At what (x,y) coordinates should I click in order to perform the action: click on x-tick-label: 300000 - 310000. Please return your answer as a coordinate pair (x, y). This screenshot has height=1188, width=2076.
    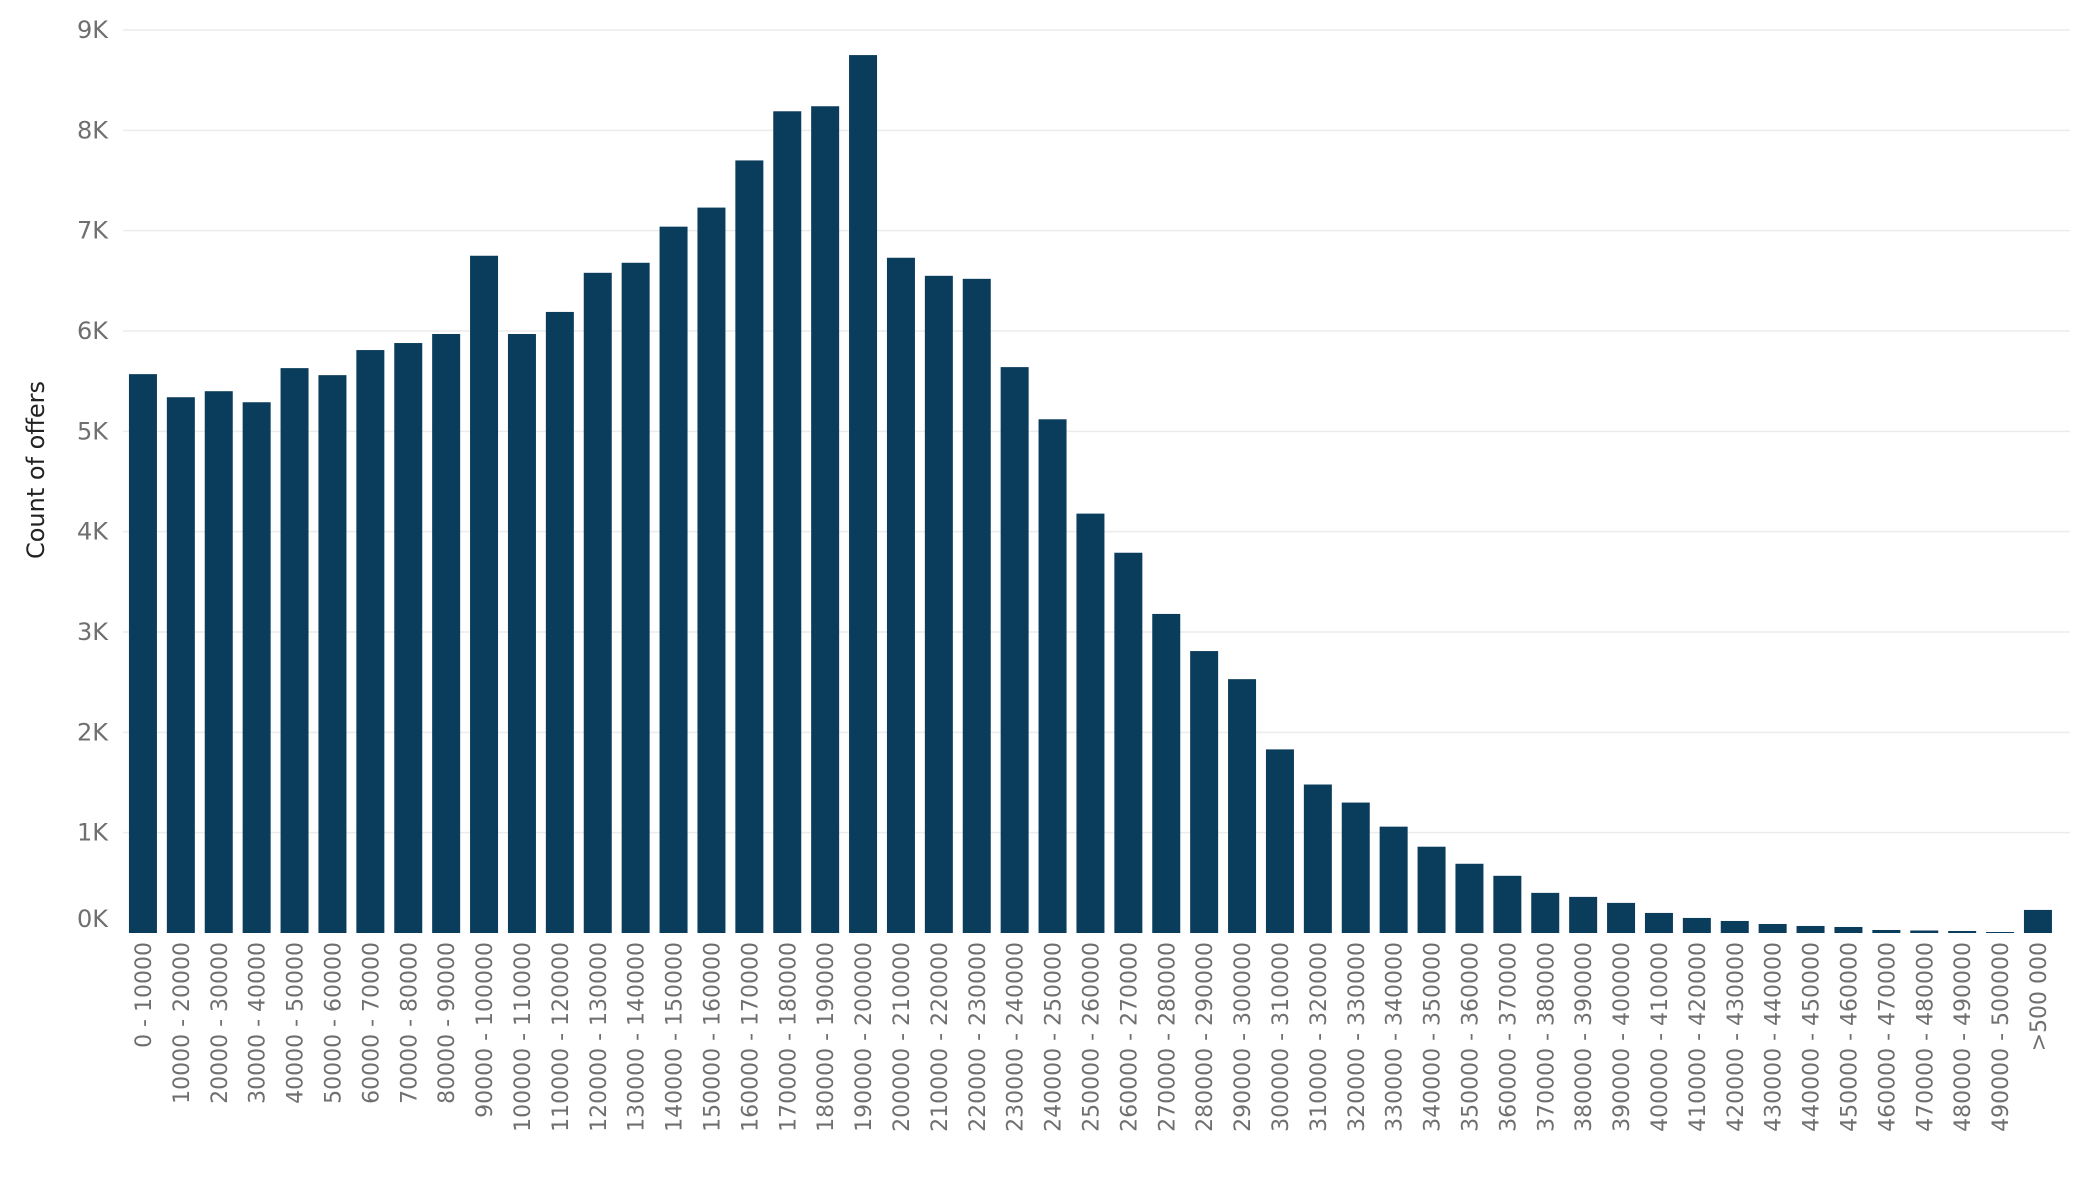
    Looking at the image, I should click on (1281, 1037).